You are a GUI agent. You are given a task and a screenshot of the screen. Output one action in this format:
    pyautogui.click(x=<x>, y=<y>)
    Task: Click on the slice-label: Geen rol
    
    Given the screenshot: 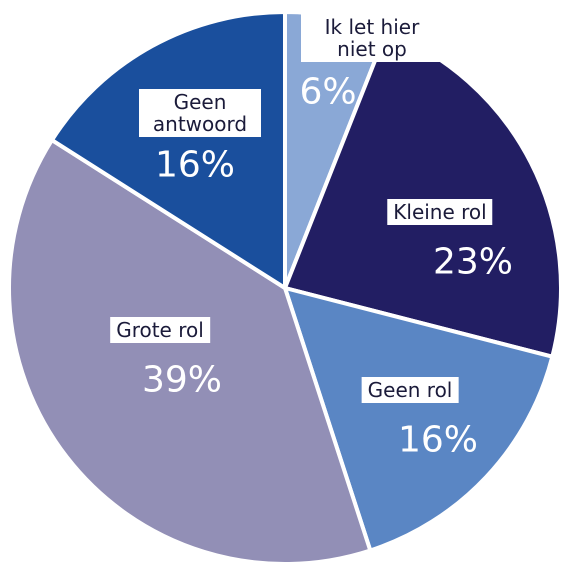 What is the action you would take?
    pyautogui.click(x=410, y=390)
    